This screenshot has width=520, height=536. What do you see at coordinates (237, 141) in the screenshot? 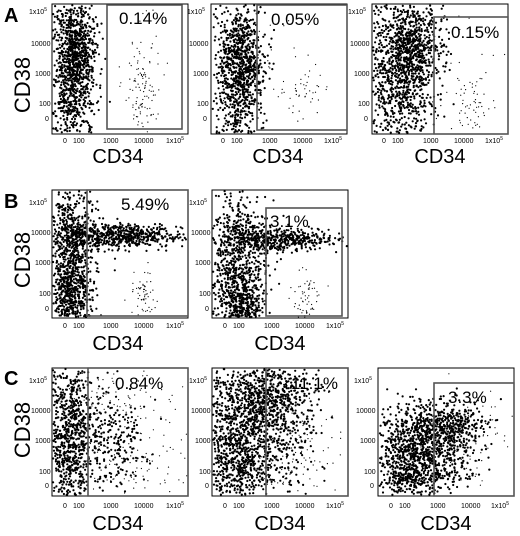
I see `x-tick-label: 100` at bounding box center [237, 141].